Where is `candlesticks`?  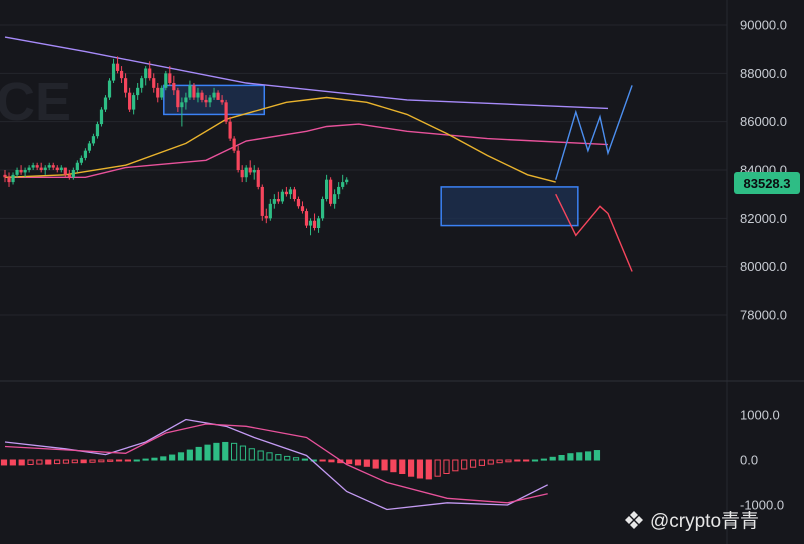 candlesticks is located at coordinates (176, 146).